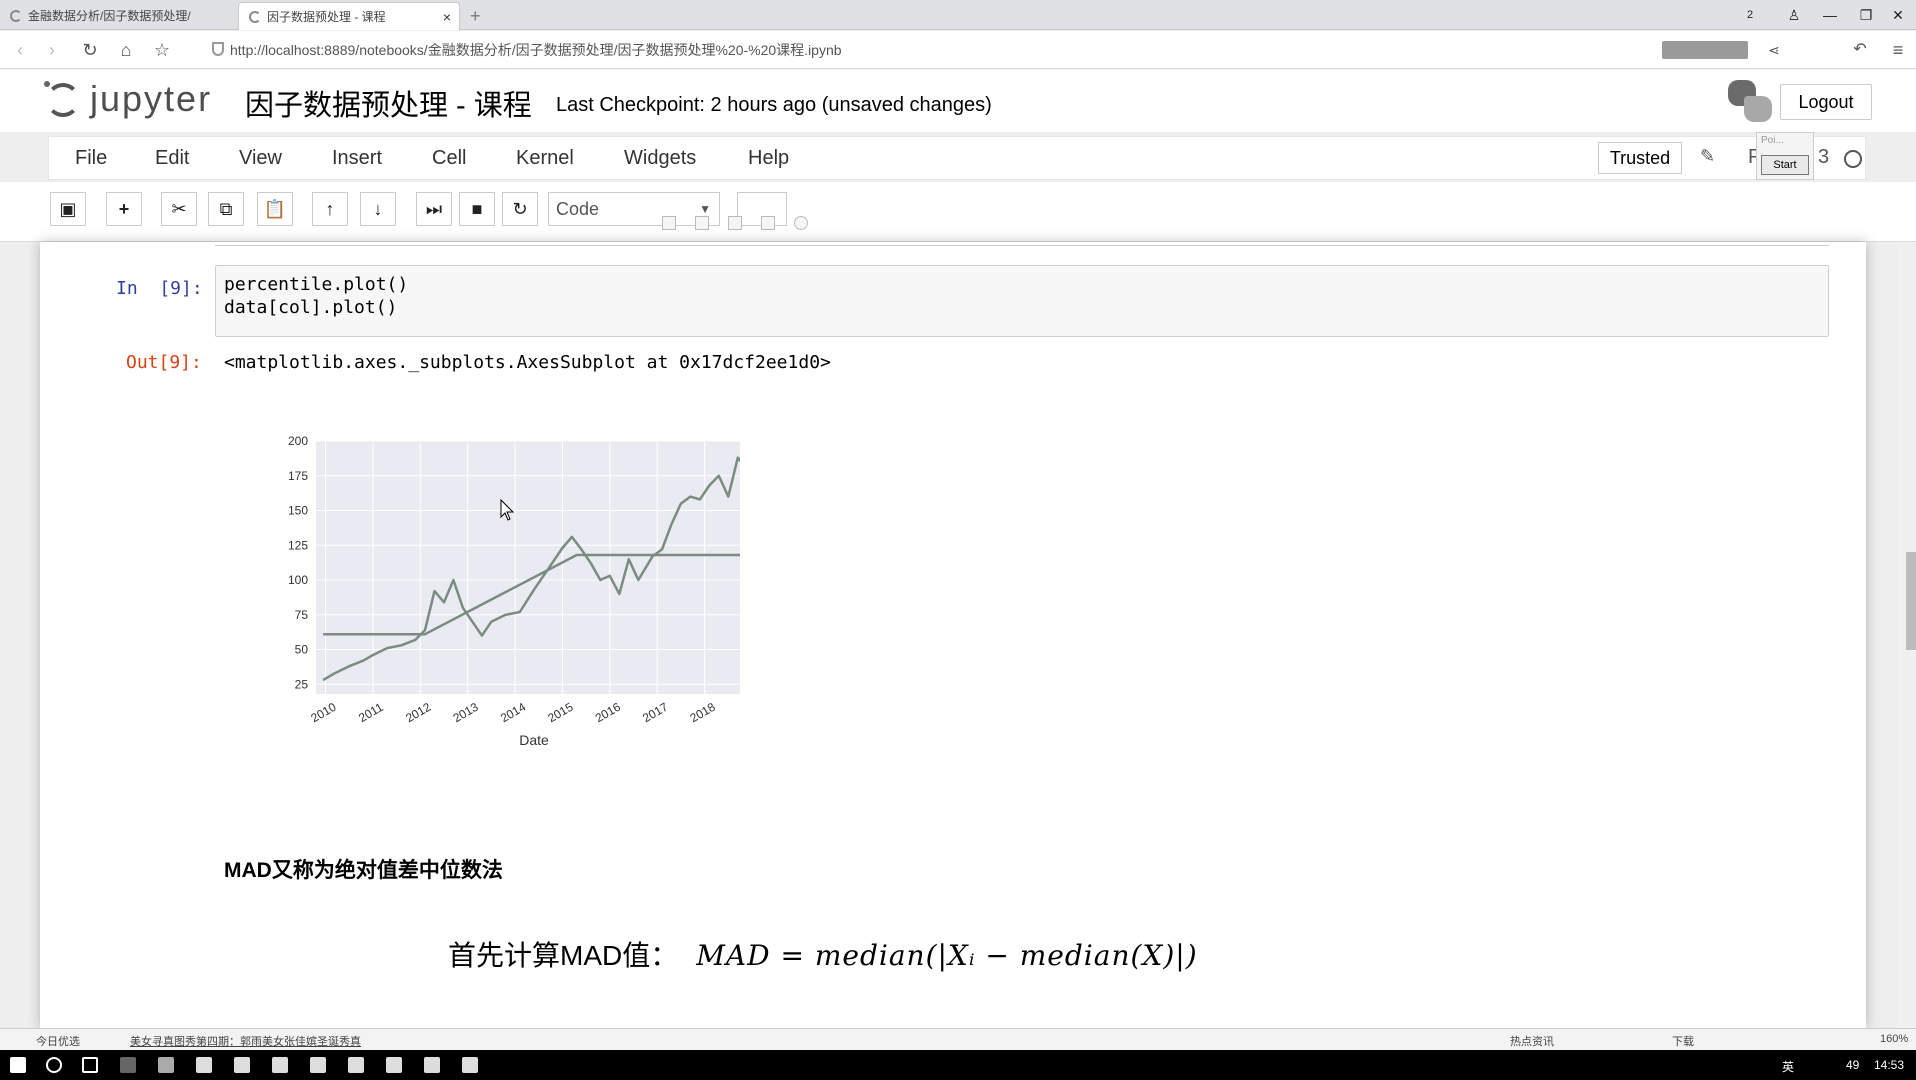 The image size is (1916, 1080). Describe the element at coordinates (162, 50) in the screenshot. I see `star-icon: ☆` at that location.